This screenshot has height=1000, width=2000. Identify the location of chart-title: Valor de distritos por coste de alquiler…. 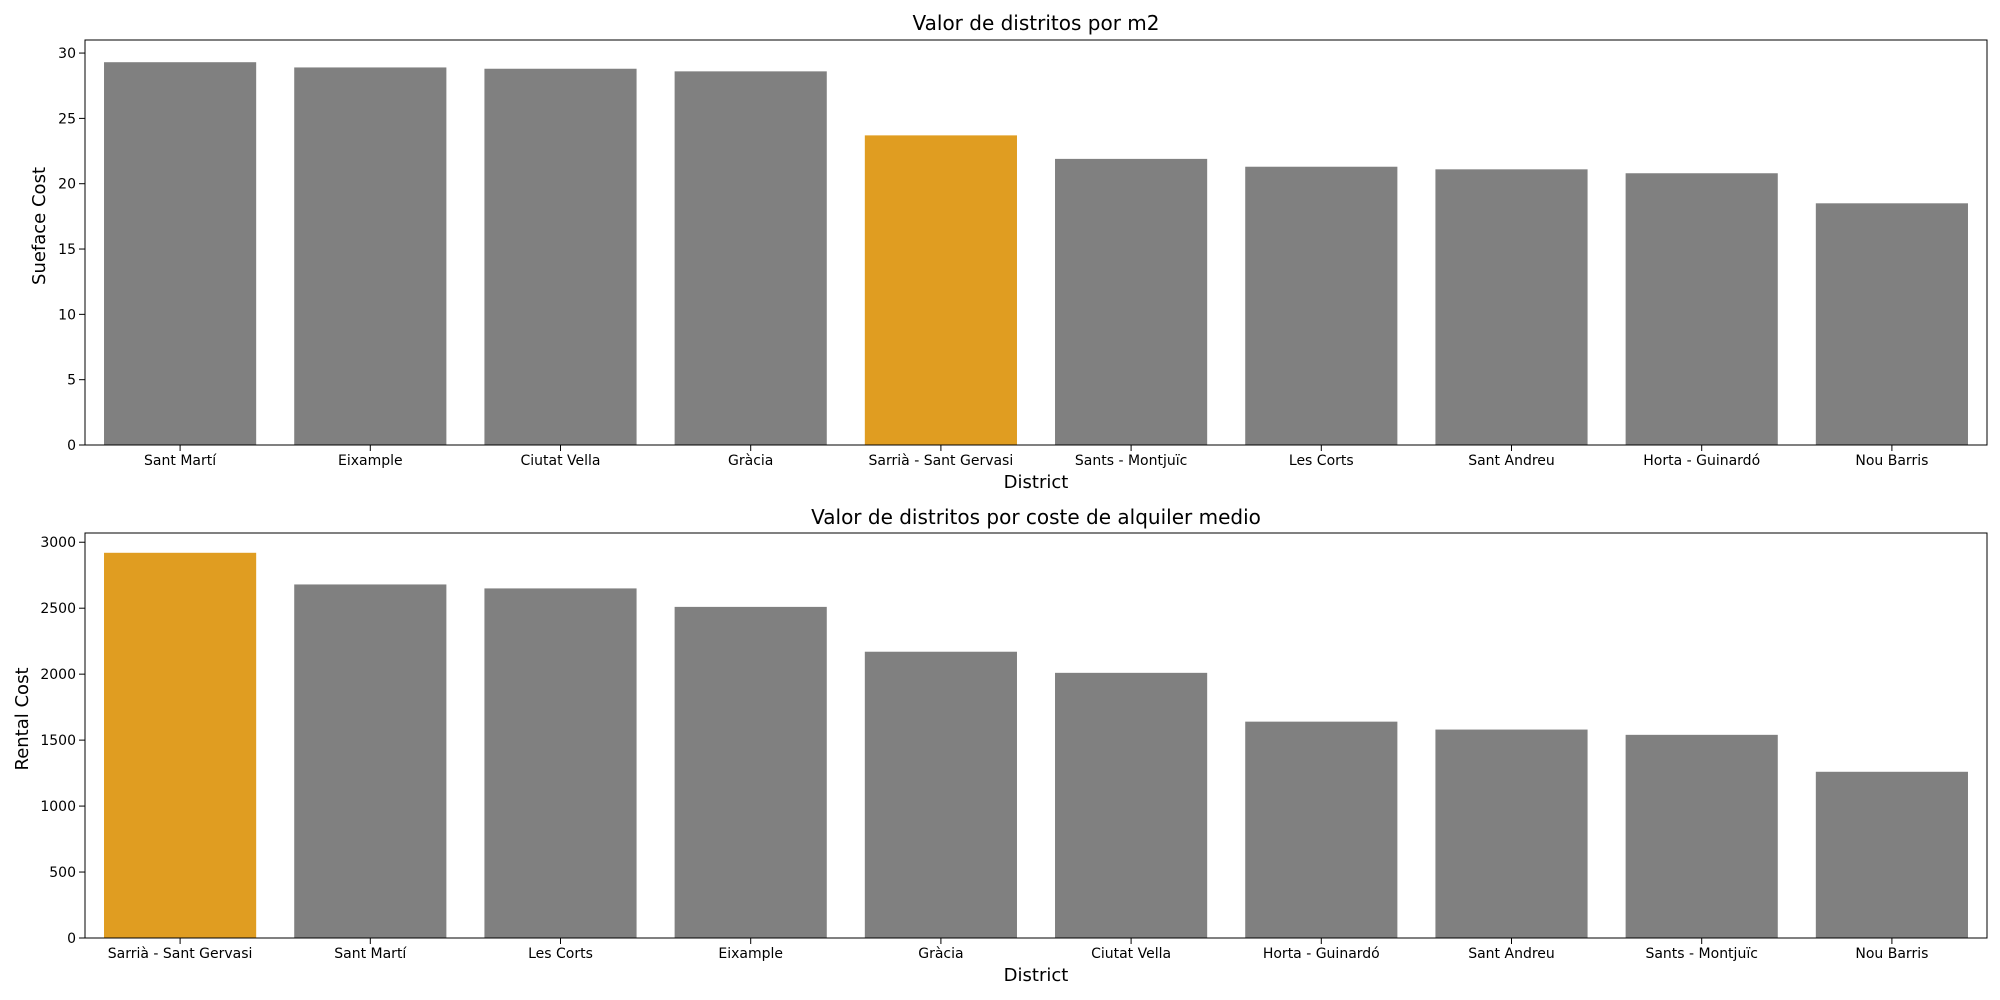
(1036, 517).